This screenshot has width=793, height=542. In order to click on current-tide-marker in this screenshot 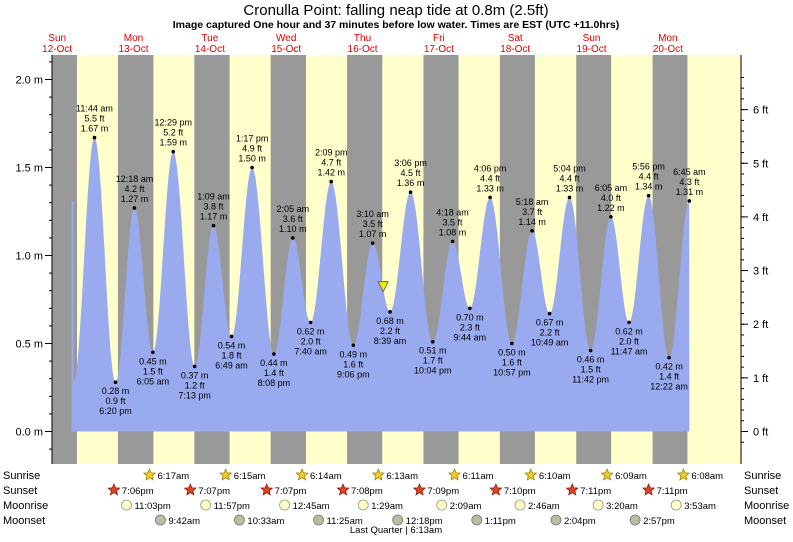, I will do `click(383, 287)`.